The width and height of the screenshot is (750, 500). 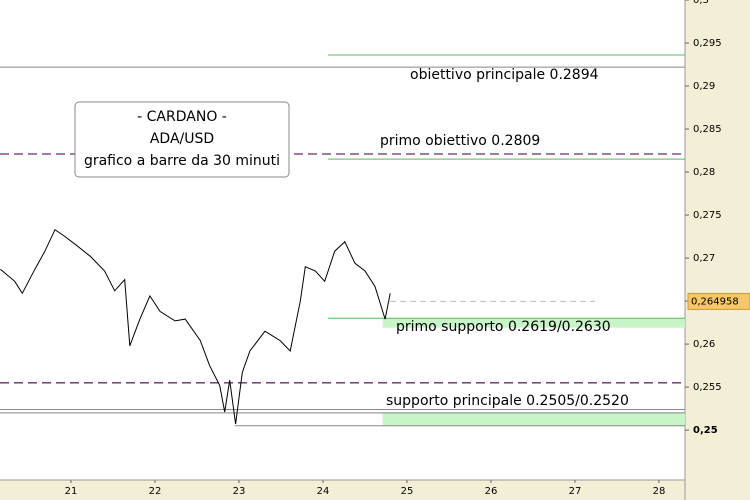 I want to click on title-line: - CARDANO -, so click(x=182, y=117).